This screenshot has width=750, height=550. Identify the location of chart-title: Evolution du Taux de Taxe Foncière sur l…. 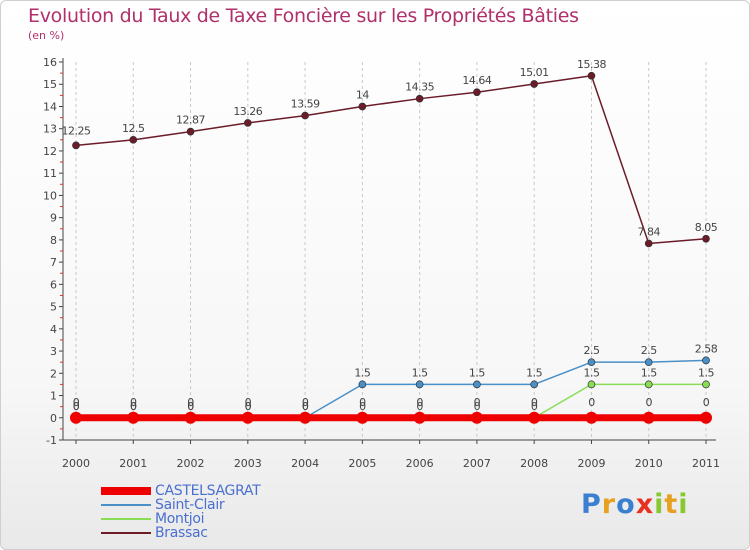
(303, 16).